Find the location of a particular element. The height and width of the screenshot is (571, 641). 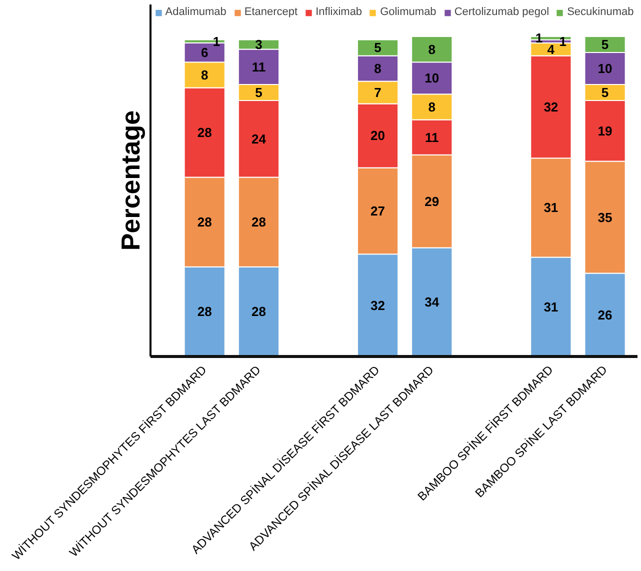

data-label: 27 is located at coordinates (378, 210).